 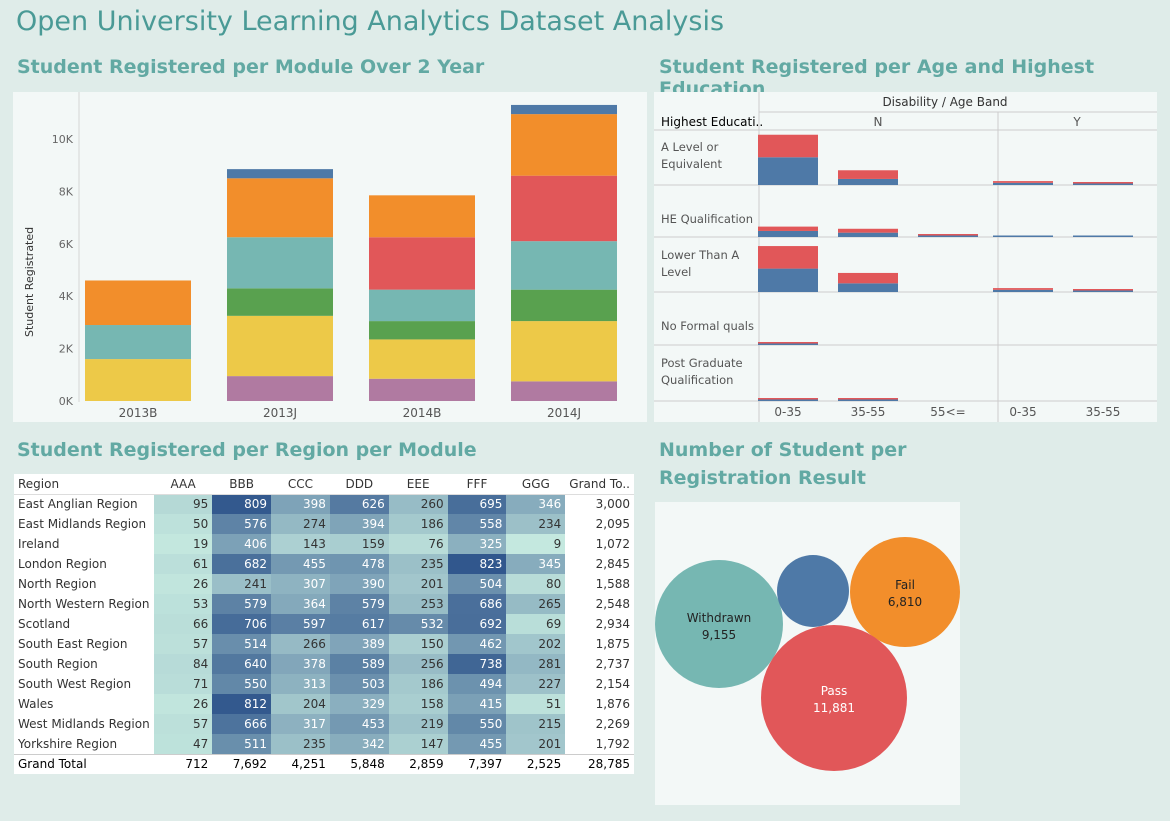 What do you see at coordinates (536, 684) in the screenshot?
I see `region-cell: 227` at bounding box center [536, 684].